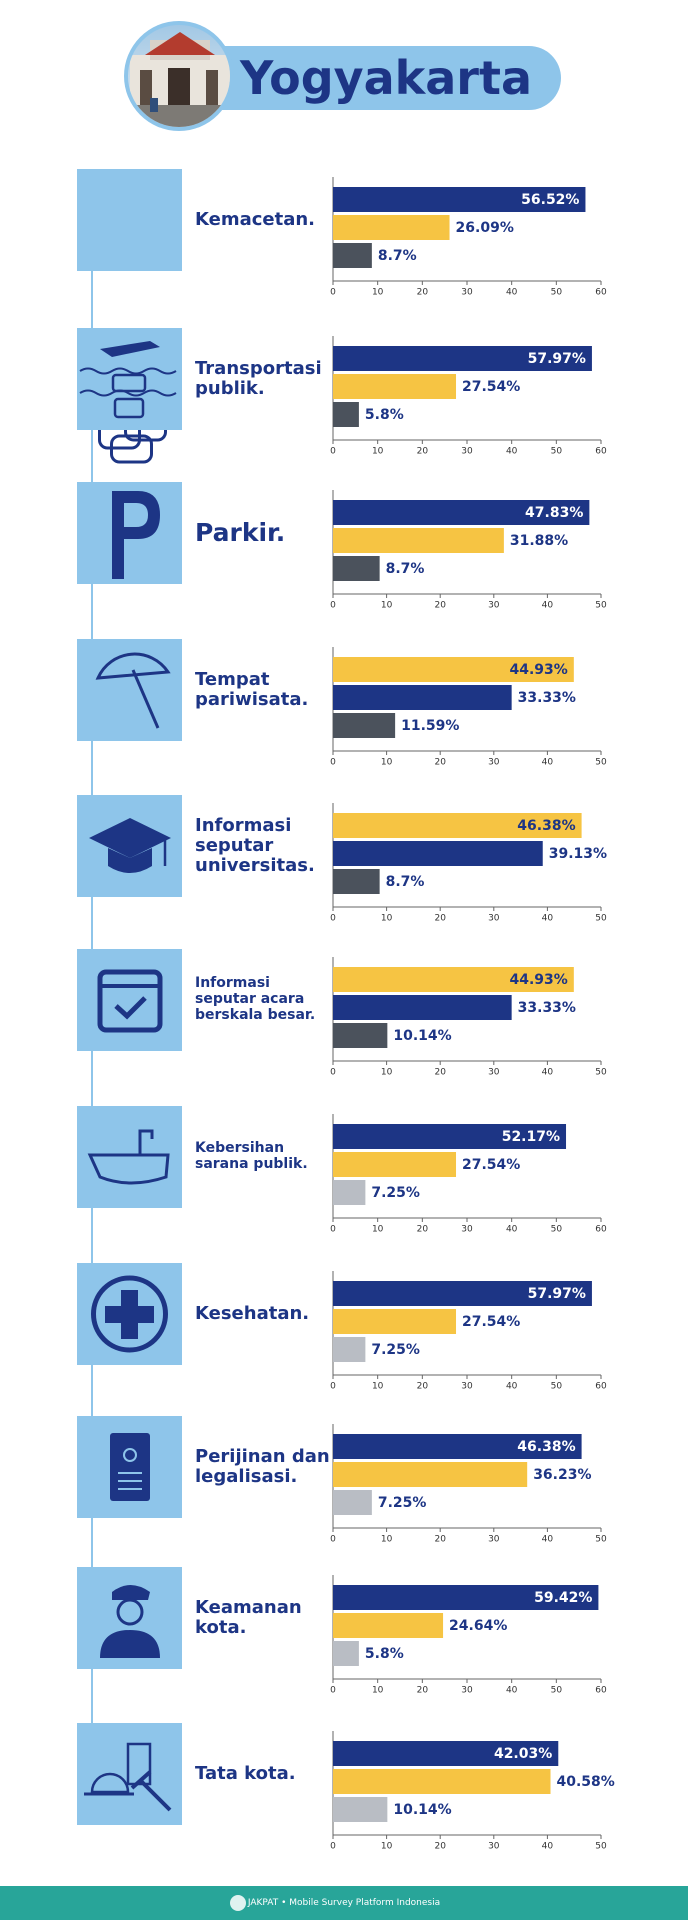 The height and width of the screenshot is (1920, 688). What do you see at coordinates (240, 532) in the screenshot?
I see `chart-title: Parkir.` at bounding box center [240, 532].